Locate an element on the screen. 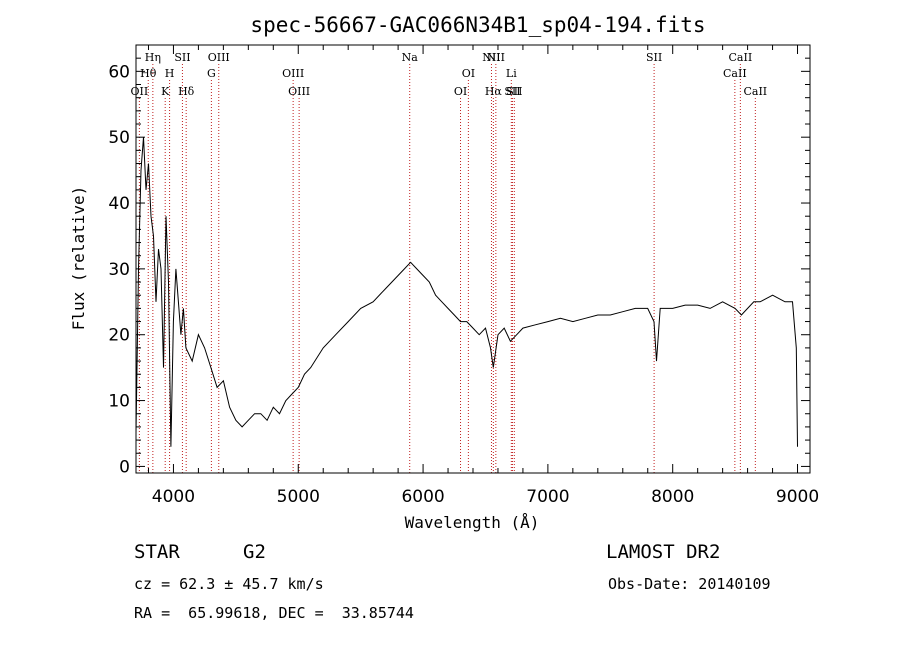 The height and width of the screenshot is (649, 900). observation-date: Obs-Date: 20140109 is located at coordinates (689, 584).